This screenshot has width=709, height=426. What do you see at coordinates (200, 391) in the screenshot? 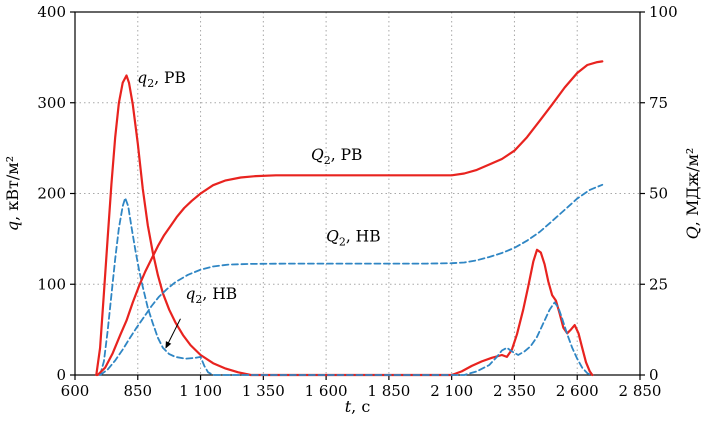
I see `x-tick-label: 1 100` at bounding box center [200, 391].